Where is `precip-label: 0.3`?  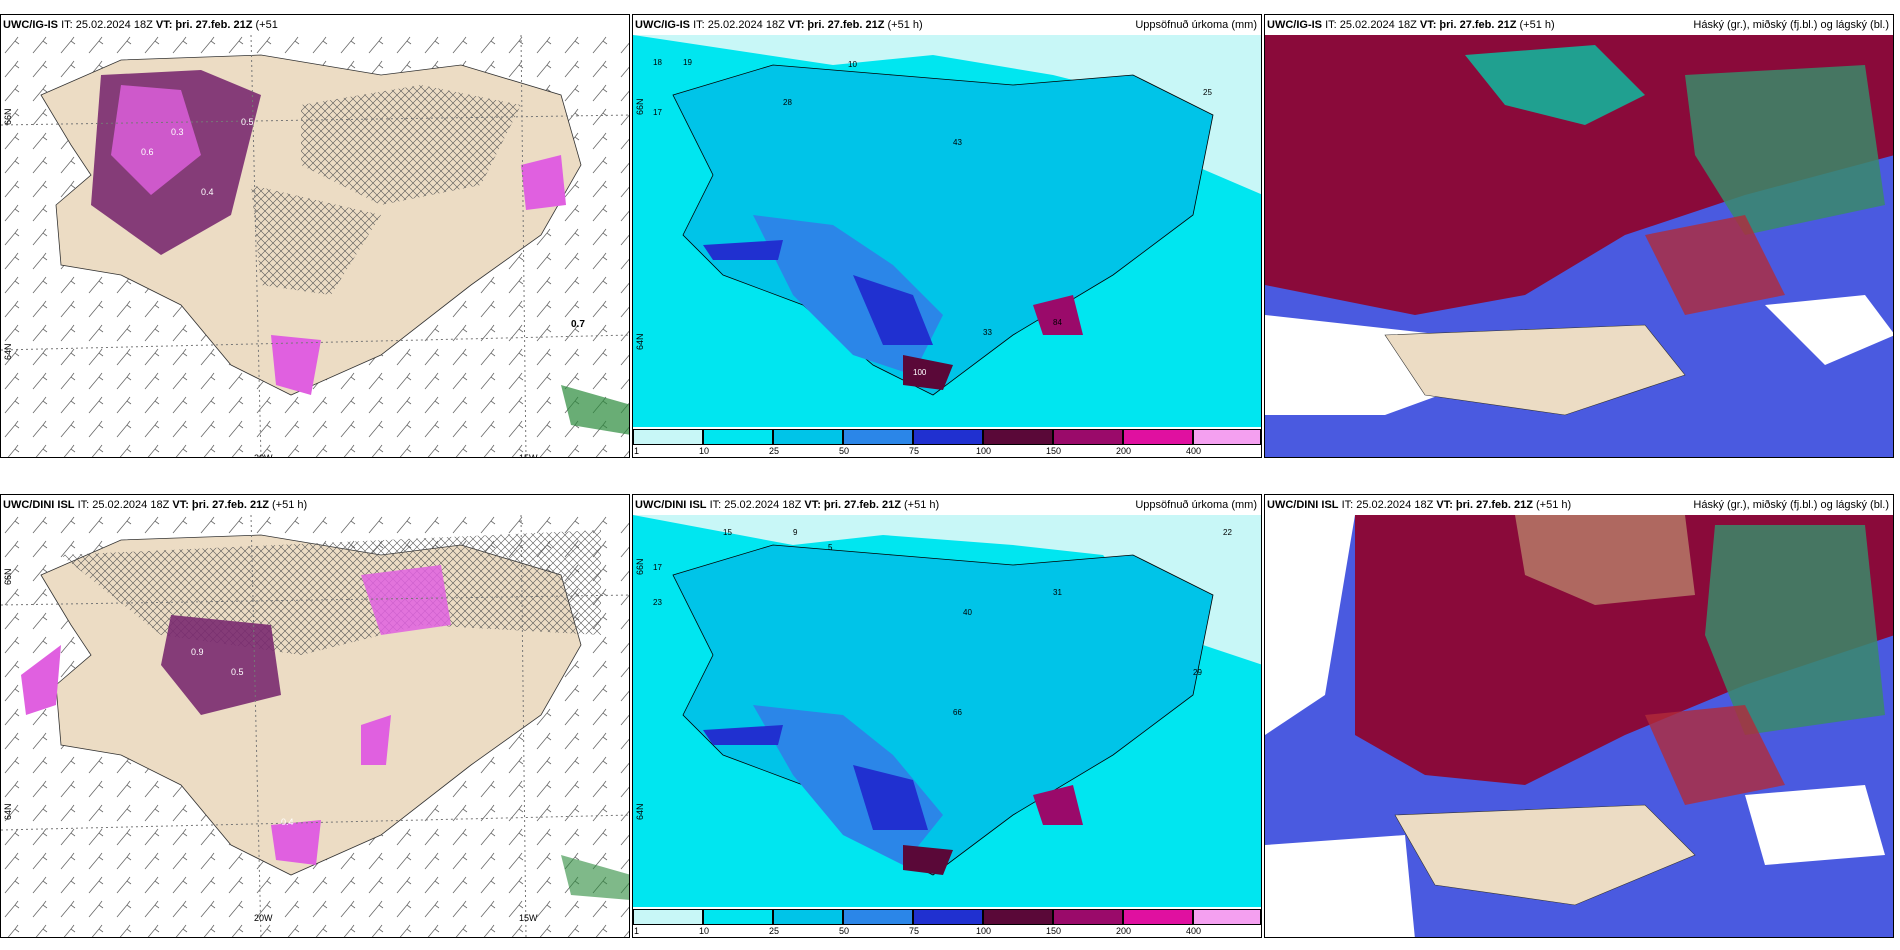 precip-label: 0.3 is located at coordinates (177, 132).